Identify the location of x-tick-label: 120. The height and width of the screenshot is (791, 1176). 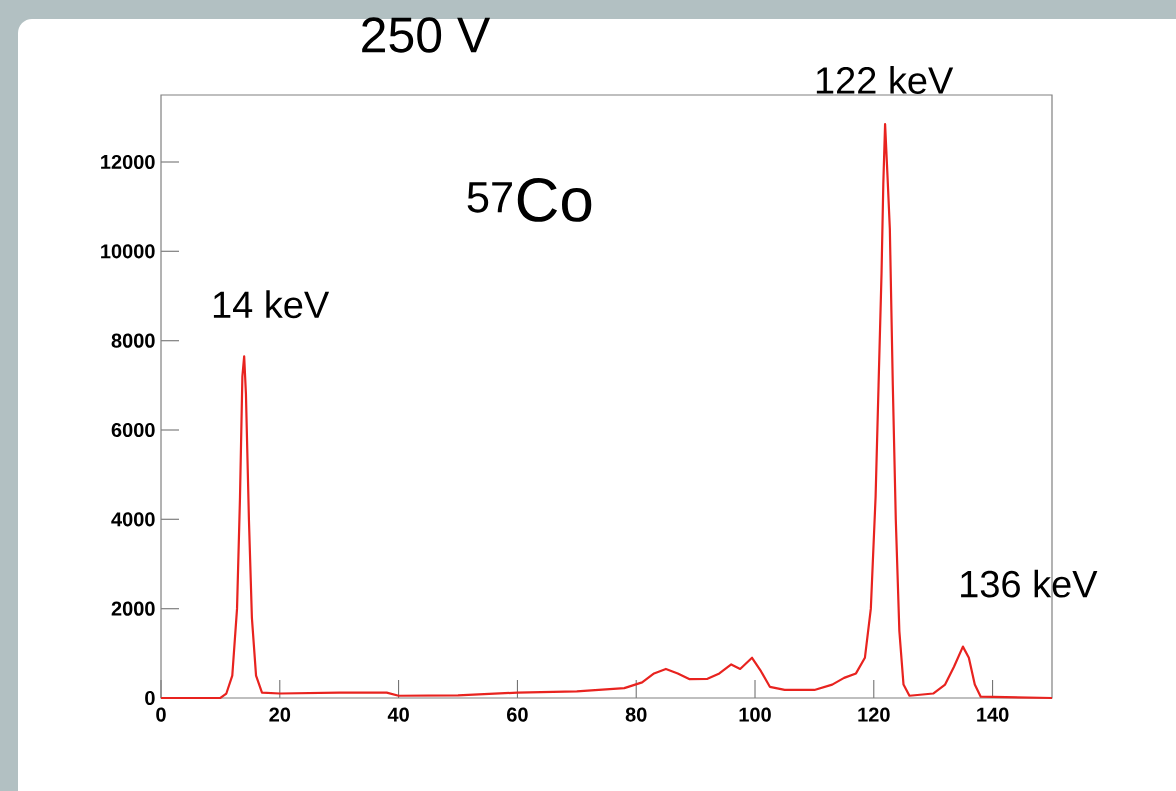
(874, 714).